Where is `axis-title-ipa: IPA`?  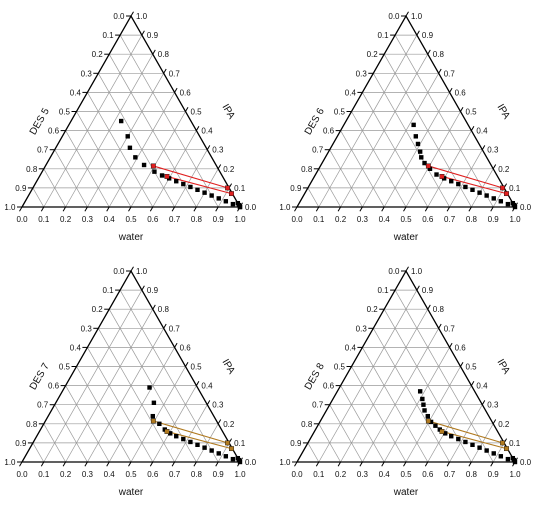 axis-title-ipa: IPA is located at coordinates (503, 366).